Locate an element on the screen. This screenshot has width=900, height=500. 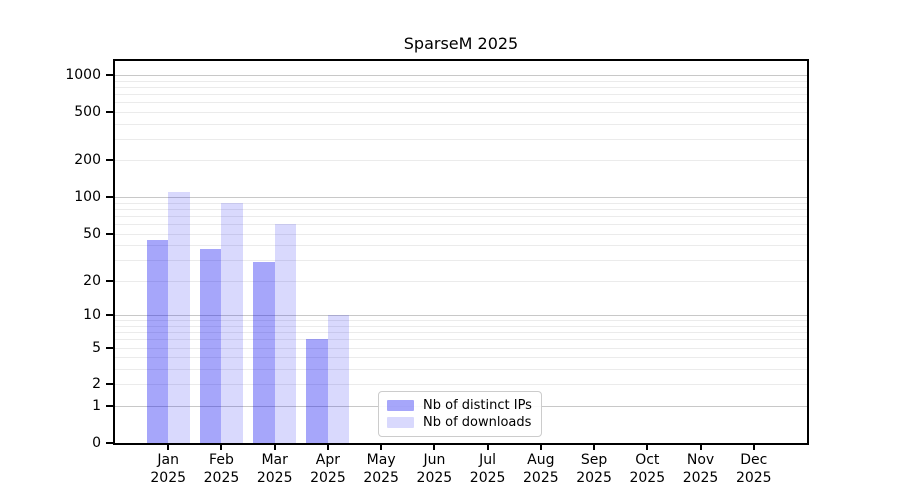
x-tick-label: Jun 2025 is located at coordinates (434, 469).